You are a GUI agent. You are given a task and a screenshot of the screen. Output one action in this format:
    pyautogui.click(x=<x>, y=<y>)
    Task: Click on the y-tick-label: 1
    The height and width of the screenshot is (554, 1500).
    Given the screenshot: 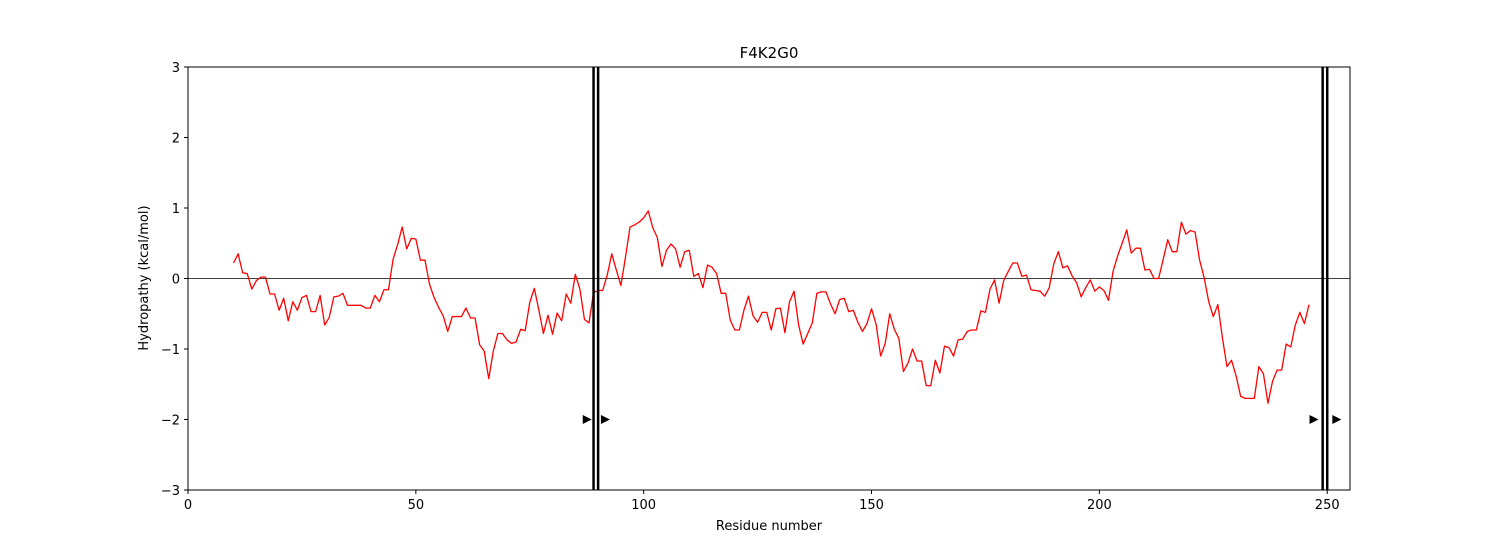 What is the action you would take?
    pyautogui.click(x=176, y=209)
    